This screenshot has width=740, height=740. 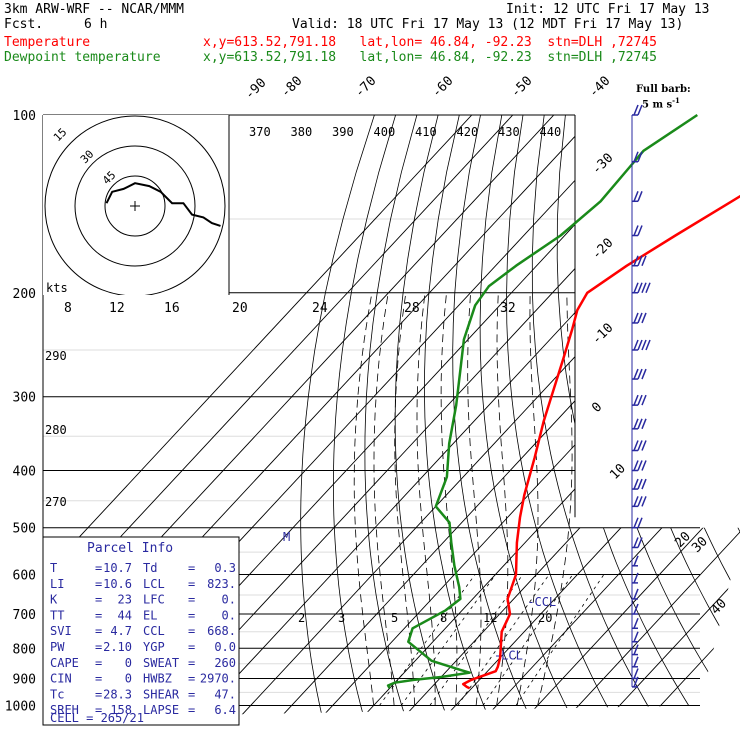 What do you see at coordinates (508, 308) in the screenshot?
I see `hodograph-axis-label: 32` at bounding box center [508, 308].